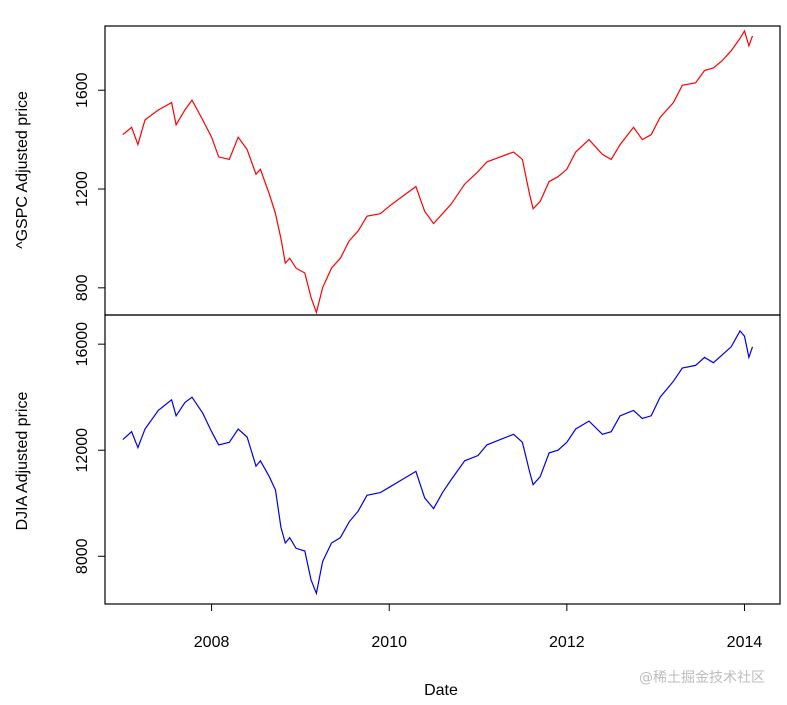 This screenshot has height=705, width=787. Describe the element at coordinates (389, 642) in the screenshot. I see `x-tick-label: 2010` at that location.